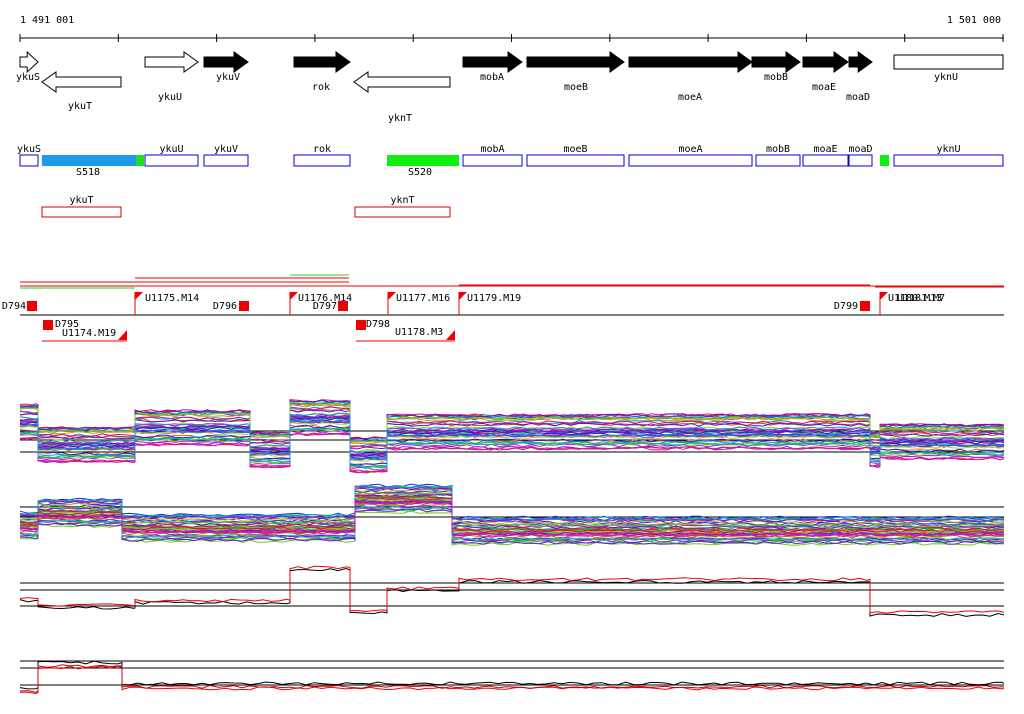 Image resolution: width=1024 pixels, height=714 pixels. Describe the element at coordinates (170, 97) in the screenshot. I see `gene-label: ykuU` at that location.